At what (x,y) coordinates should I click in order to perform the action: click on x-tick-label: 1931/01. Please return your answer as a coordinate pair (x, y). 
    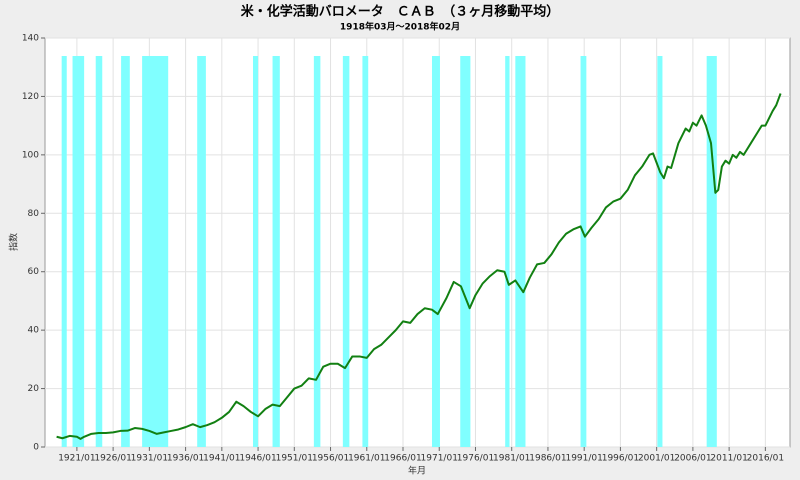
    Looking at the image, I should click on (149, 459).